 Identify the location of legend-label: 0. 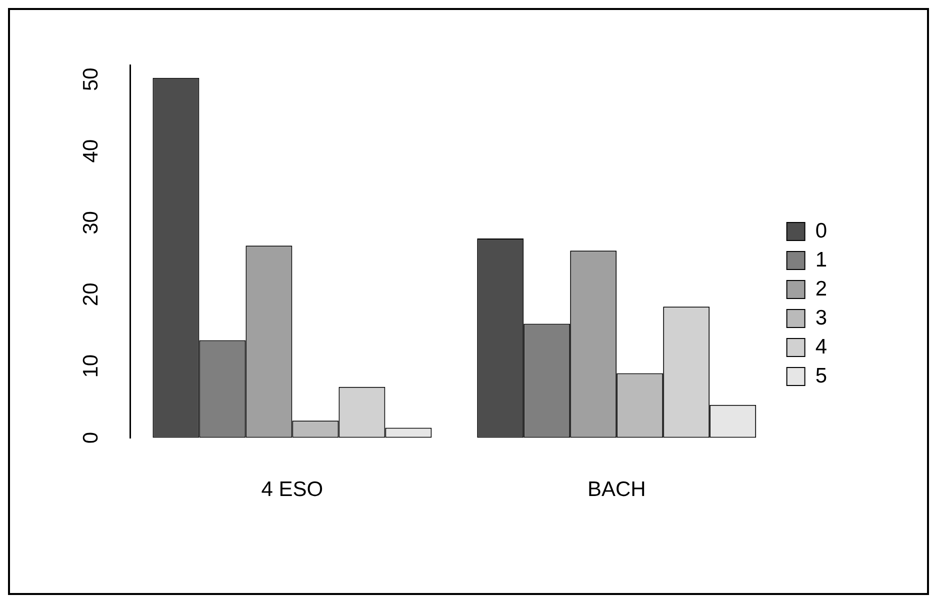
(821, 230).